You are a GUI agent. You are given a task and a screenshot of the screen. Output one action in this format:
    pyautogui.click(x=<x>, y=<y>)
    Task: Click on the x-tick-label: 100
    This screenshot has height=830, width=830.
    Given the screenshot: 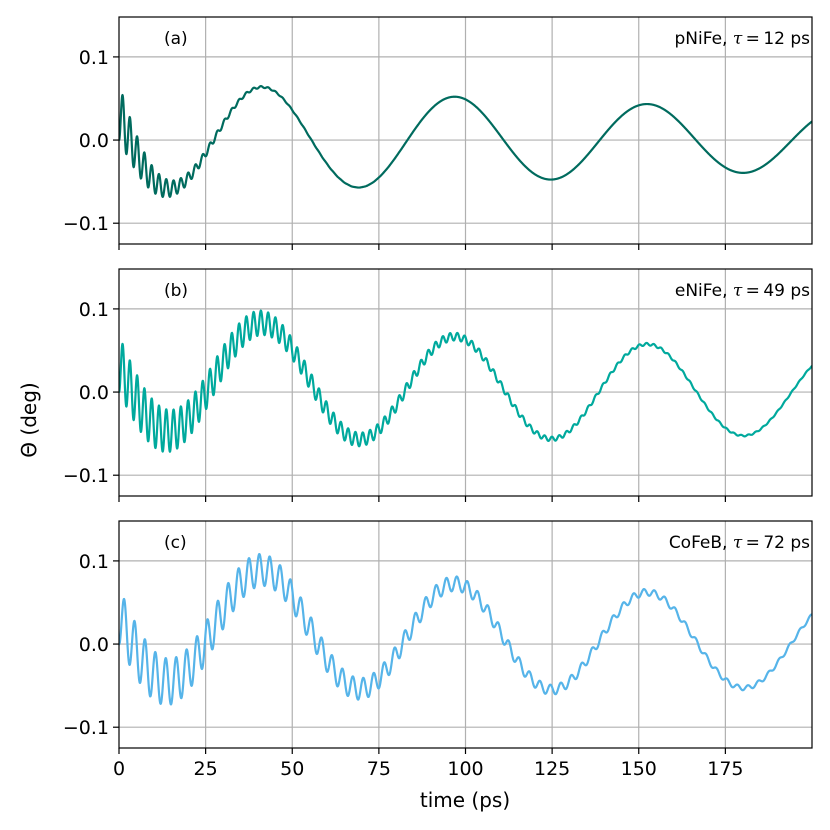 What is the action you would take?
    pyautogui.click(x=465, y=769)
    